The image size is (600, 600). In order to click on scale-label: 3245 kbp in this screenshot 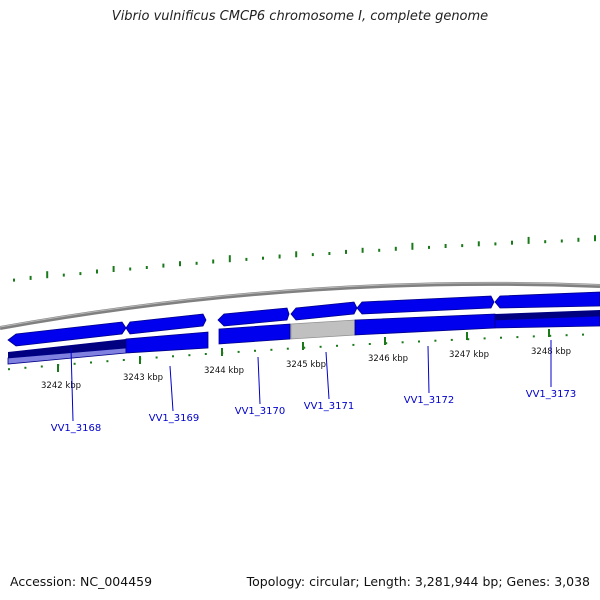, I will do `click(306, 365)`.